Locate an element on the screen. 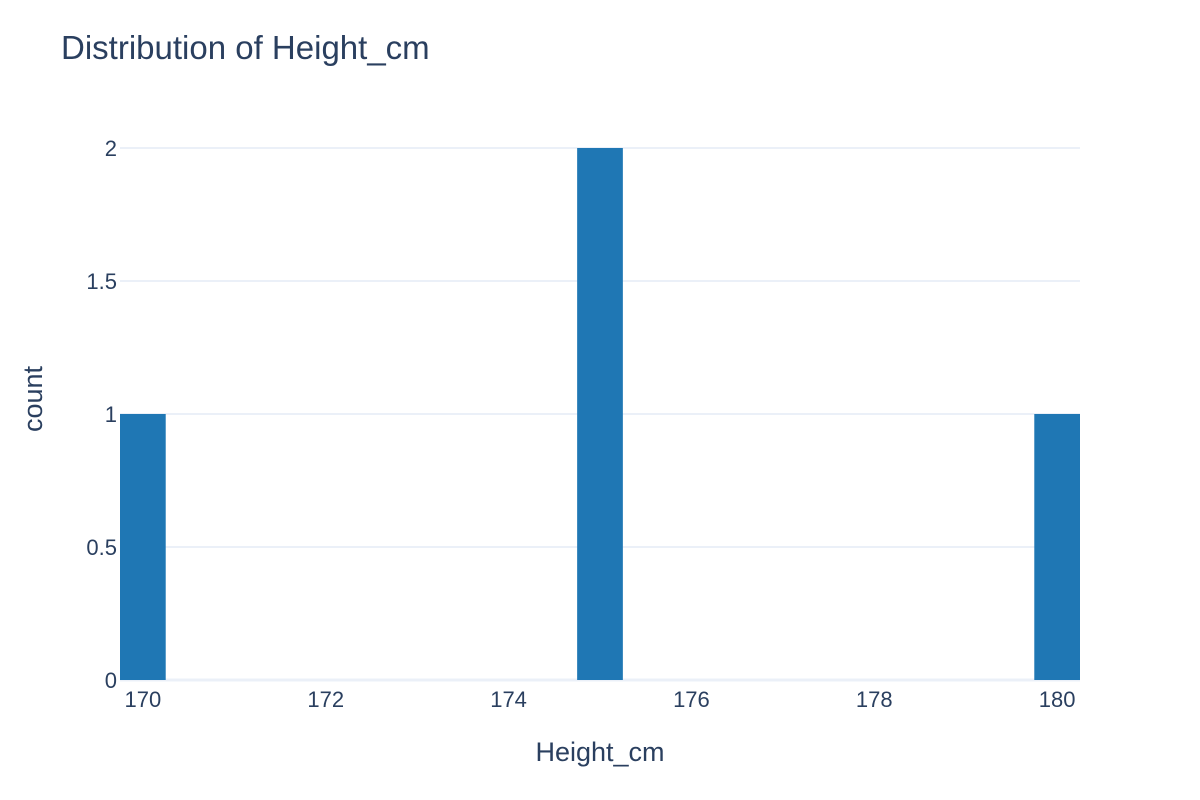  x-tick-label: 170 is located at coordinates (142, 699).